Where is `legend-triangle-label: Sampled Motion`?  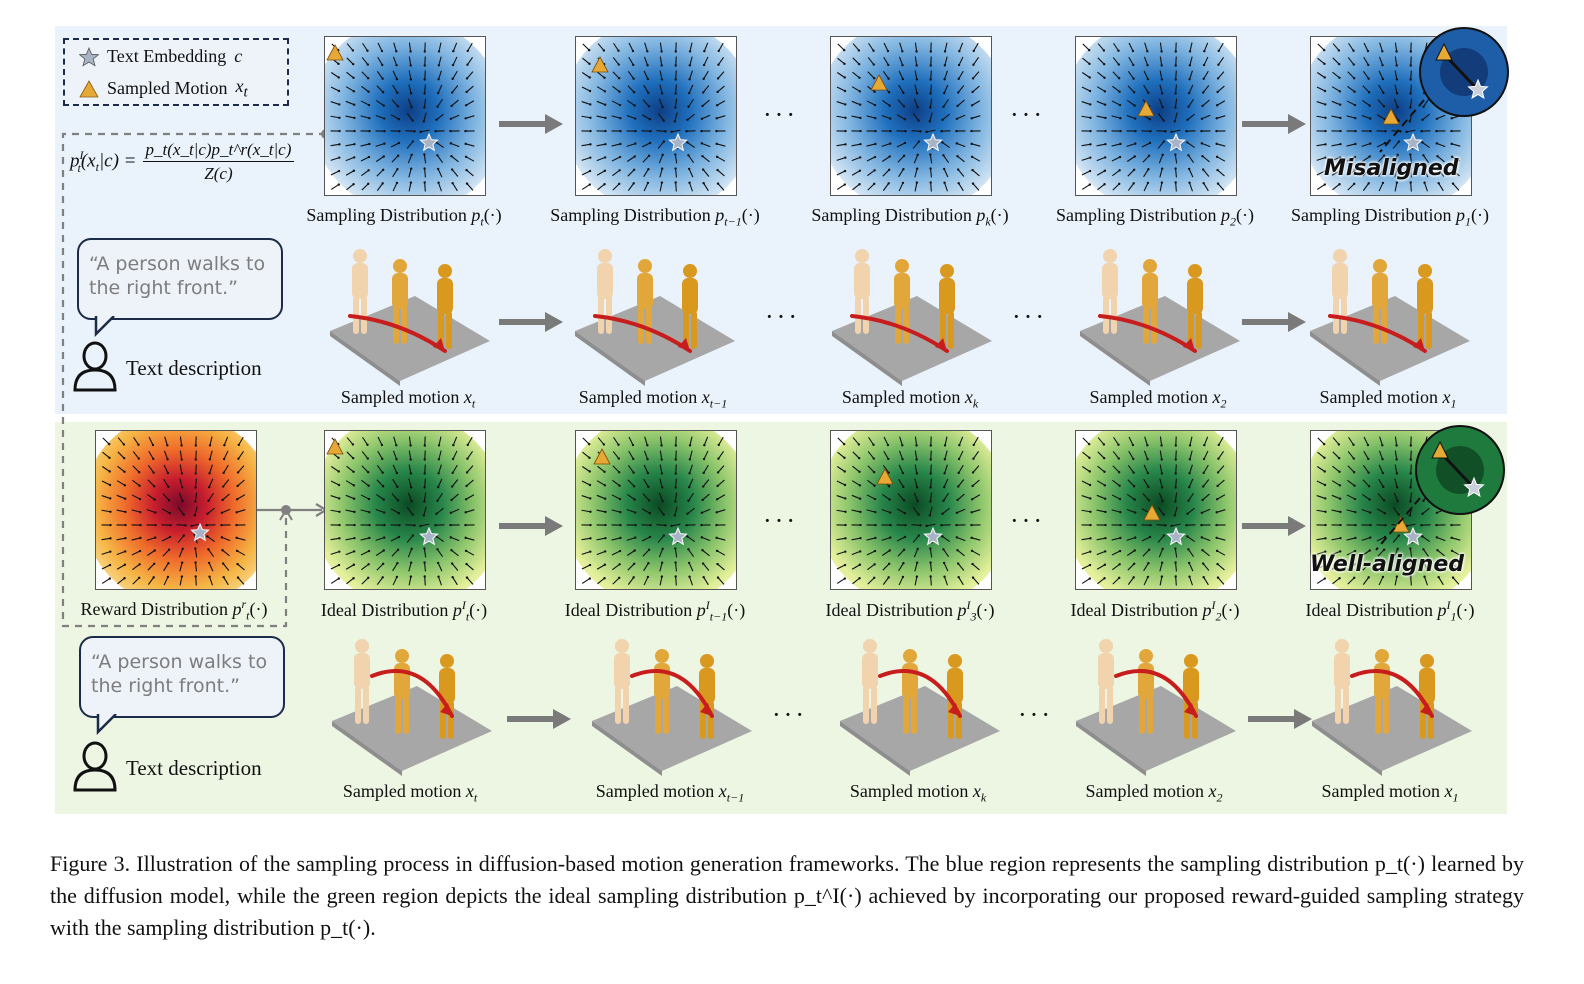 legend-triangle-label: Sampled Motion is located at coordinates (167, 88).